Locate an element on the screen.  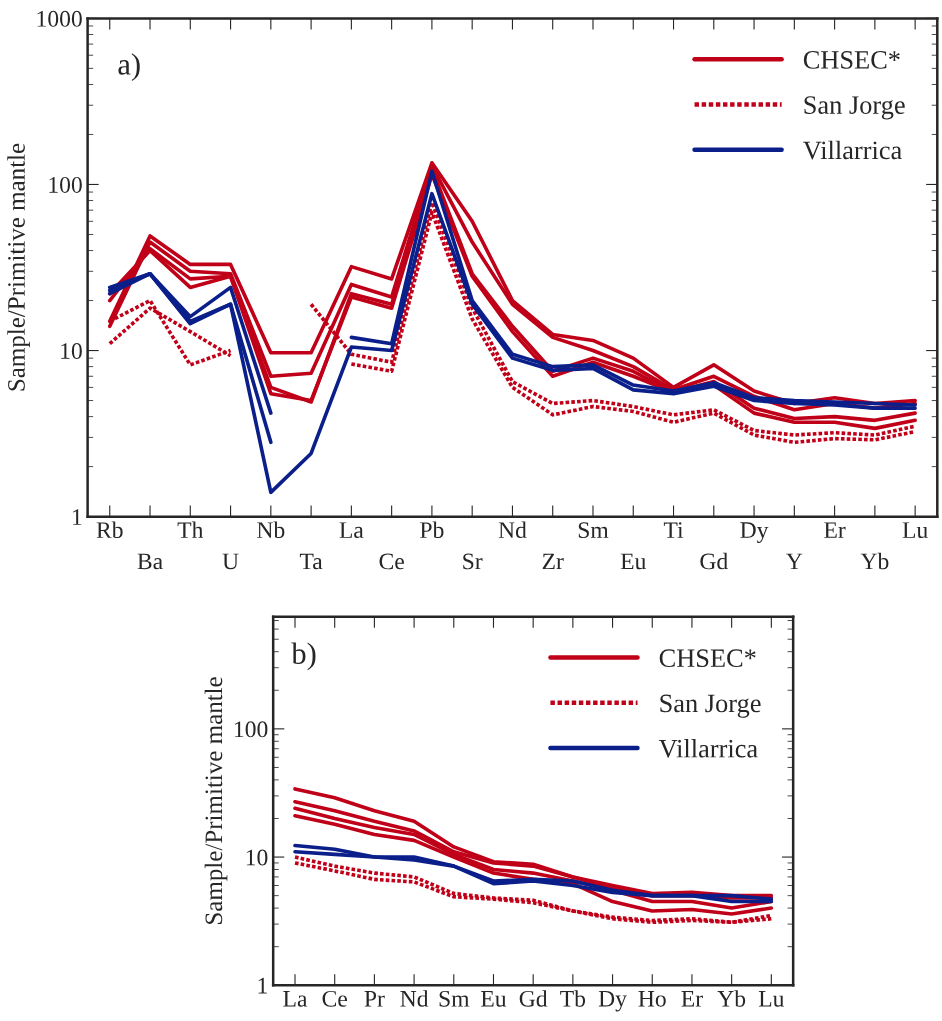
x-tick-label: Pr is located at coordinates (374, 999).